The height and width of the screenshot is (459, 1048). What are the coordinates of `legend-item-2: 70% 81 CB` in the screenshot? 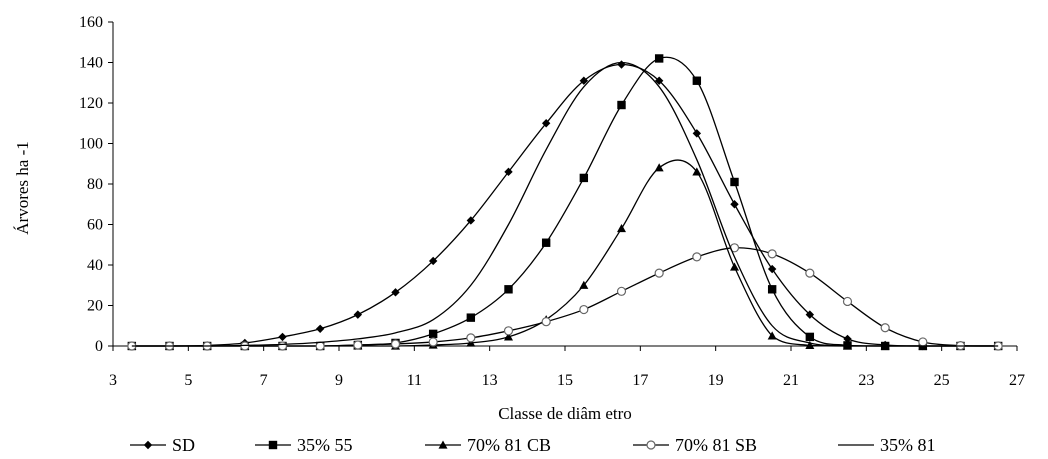 It's located at (488, 445).